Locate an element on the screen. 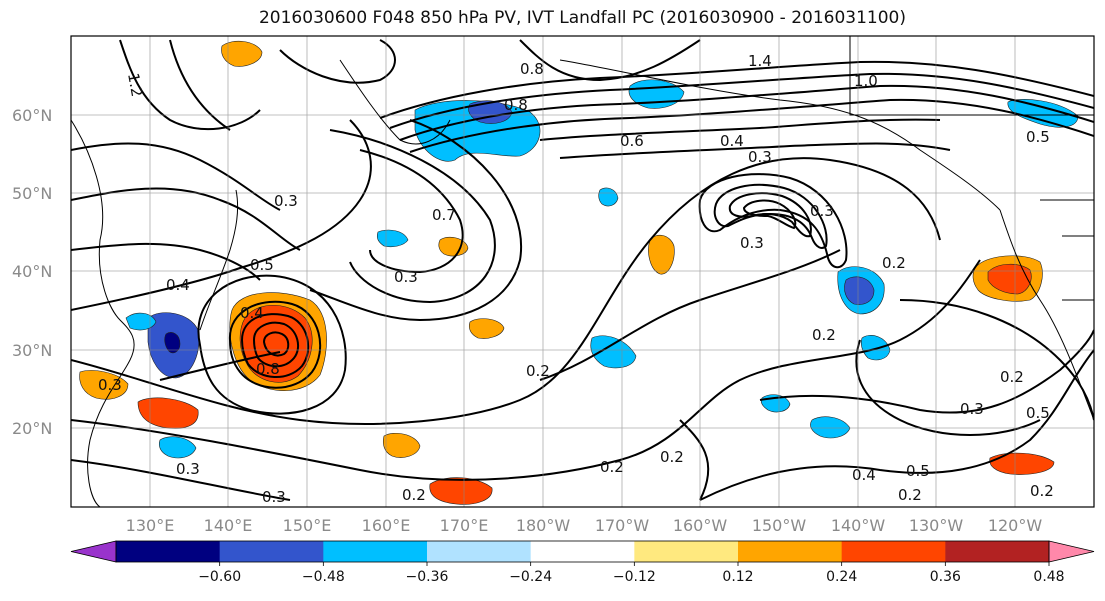  contour-label: 1.4 is located at coordinates (760, 61).